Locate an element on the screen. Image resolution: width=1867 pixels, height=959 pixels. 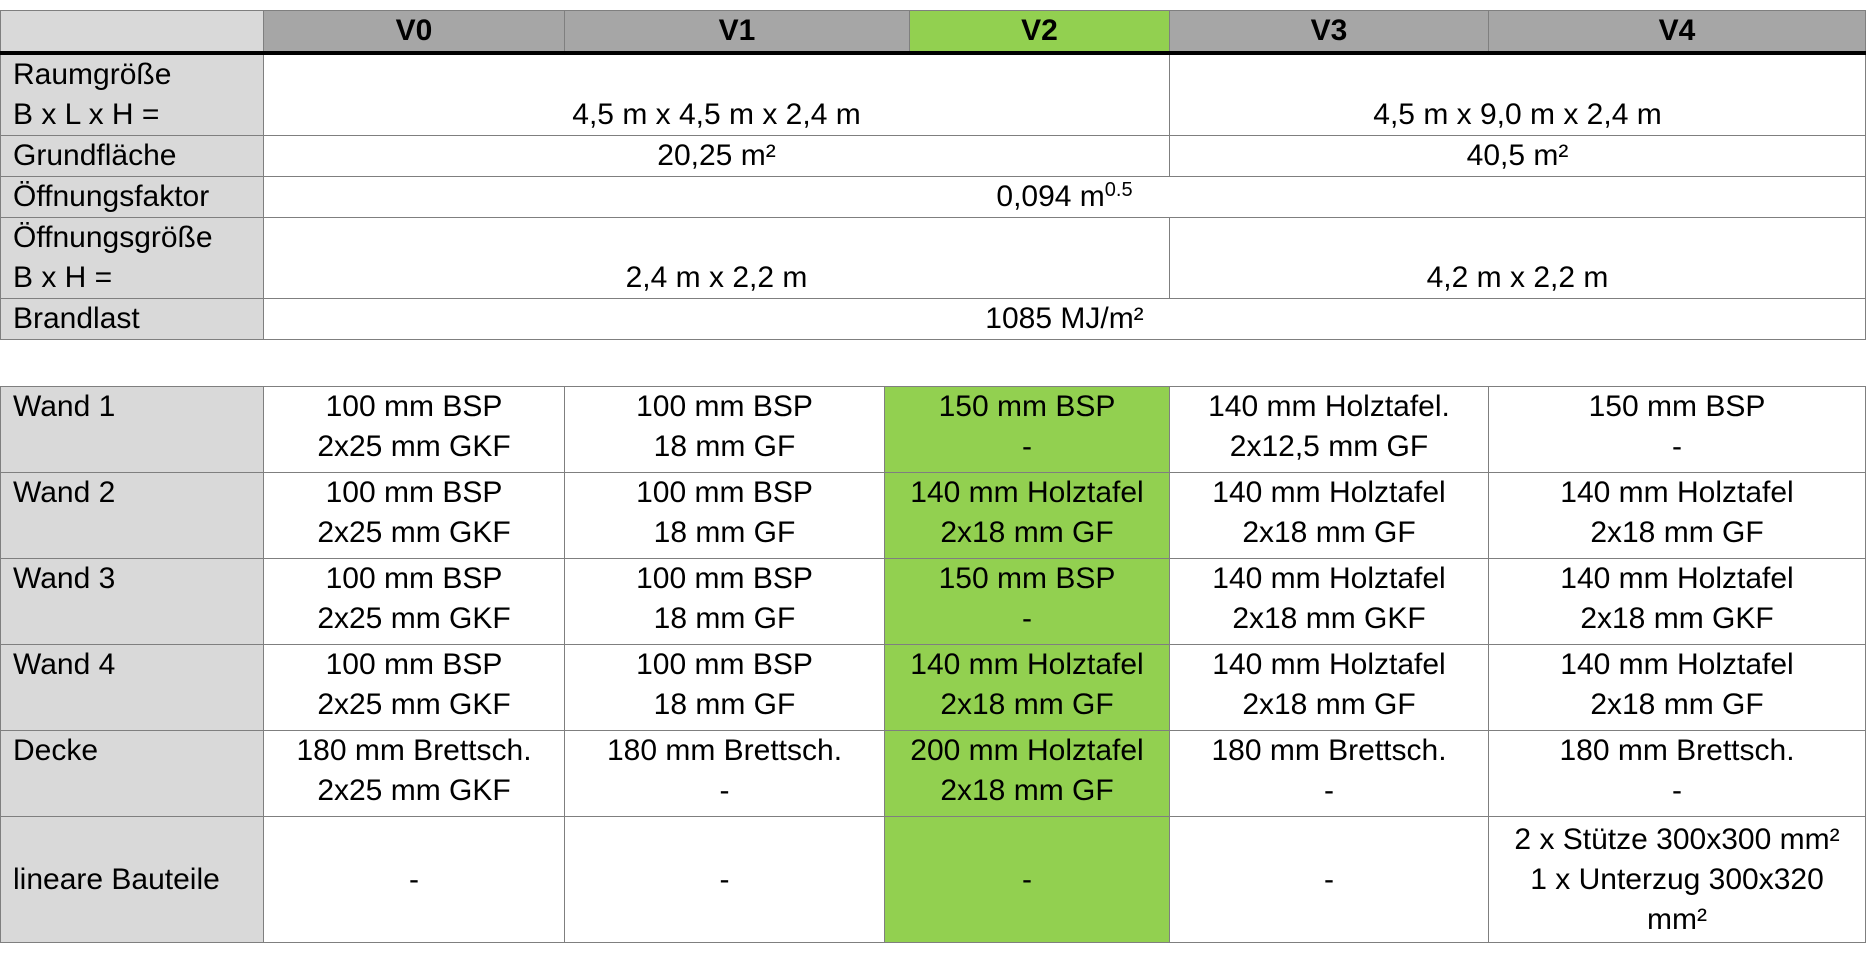
label-raumgroesse: Raumgröße B x L x H = is located at coordinates (132, 94).